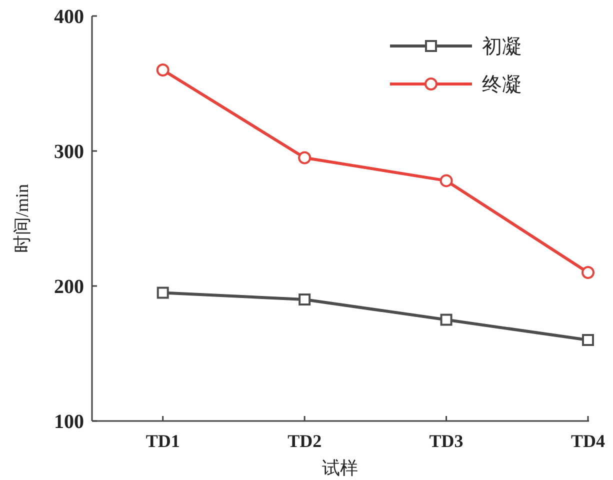 The height and width of the screenshot is (480, 613). I want to click on y-tick-label: 200, so click(69, 287).